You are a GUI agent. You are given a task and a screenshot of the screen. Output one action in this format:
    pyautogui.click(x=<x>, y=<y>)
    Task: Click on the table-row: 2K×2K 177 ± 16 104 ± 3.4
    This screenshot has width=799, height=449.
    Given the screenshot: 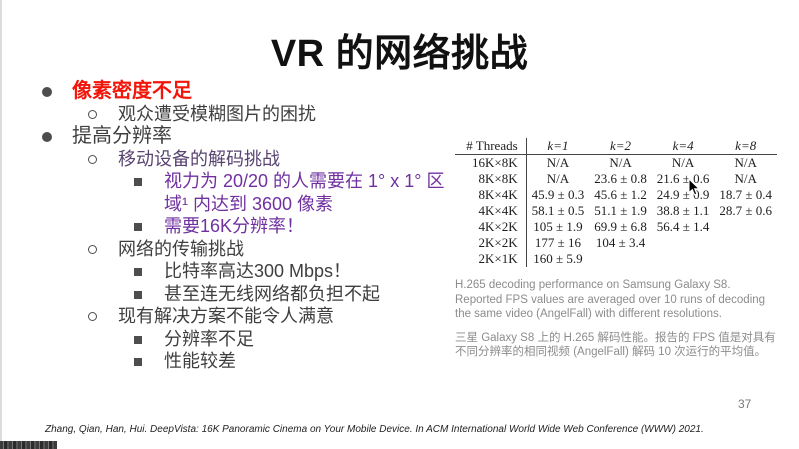 What is the action you would take?
    pyautogui.click(x=616, y=243)
    